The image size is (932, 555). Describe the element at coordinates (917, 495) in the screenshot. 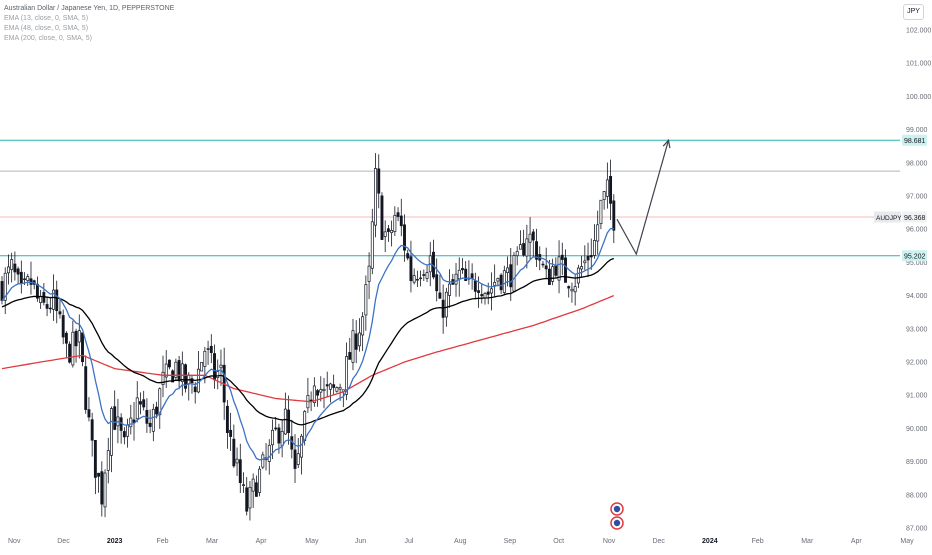

I see `price-tick-label: 88.000` at that location.